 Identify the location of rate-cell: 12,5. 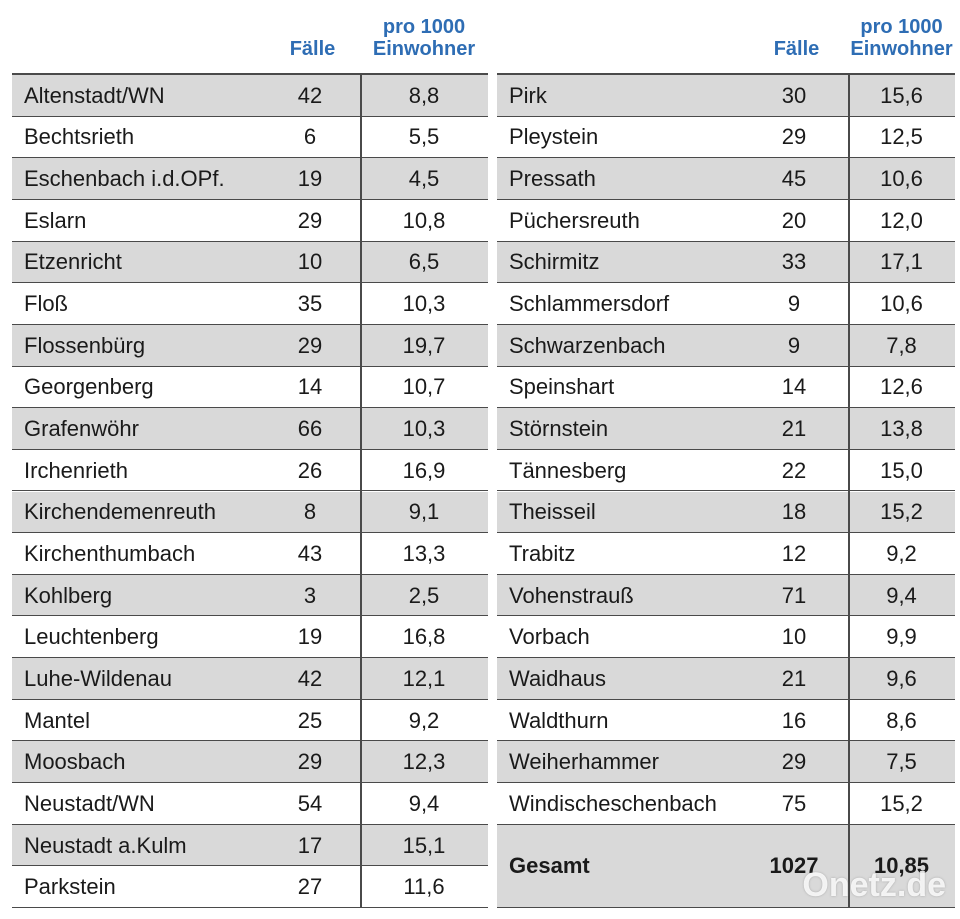
(901, 137).